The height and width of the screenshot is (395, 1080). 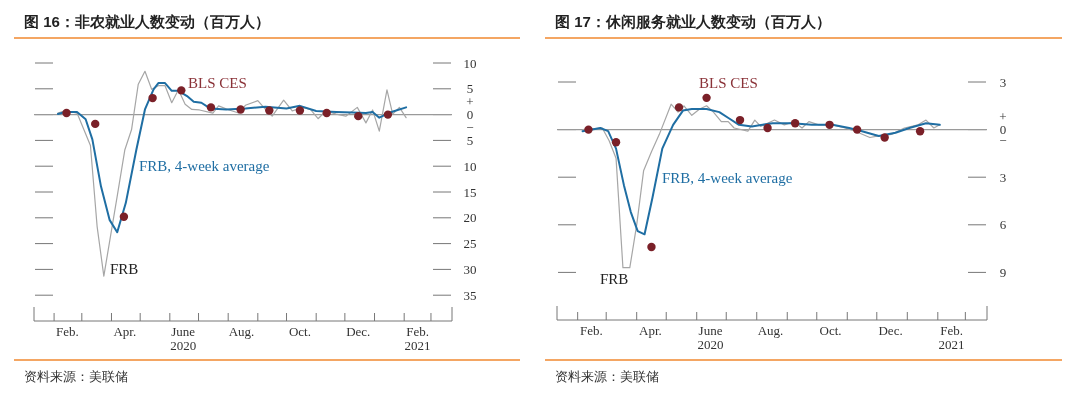 What do you see at coordinates (147, 21) in the screenshot?
I see `chart-title: 图 16：非农就业人数变动（百万人）` at bounding box center [147, 21].